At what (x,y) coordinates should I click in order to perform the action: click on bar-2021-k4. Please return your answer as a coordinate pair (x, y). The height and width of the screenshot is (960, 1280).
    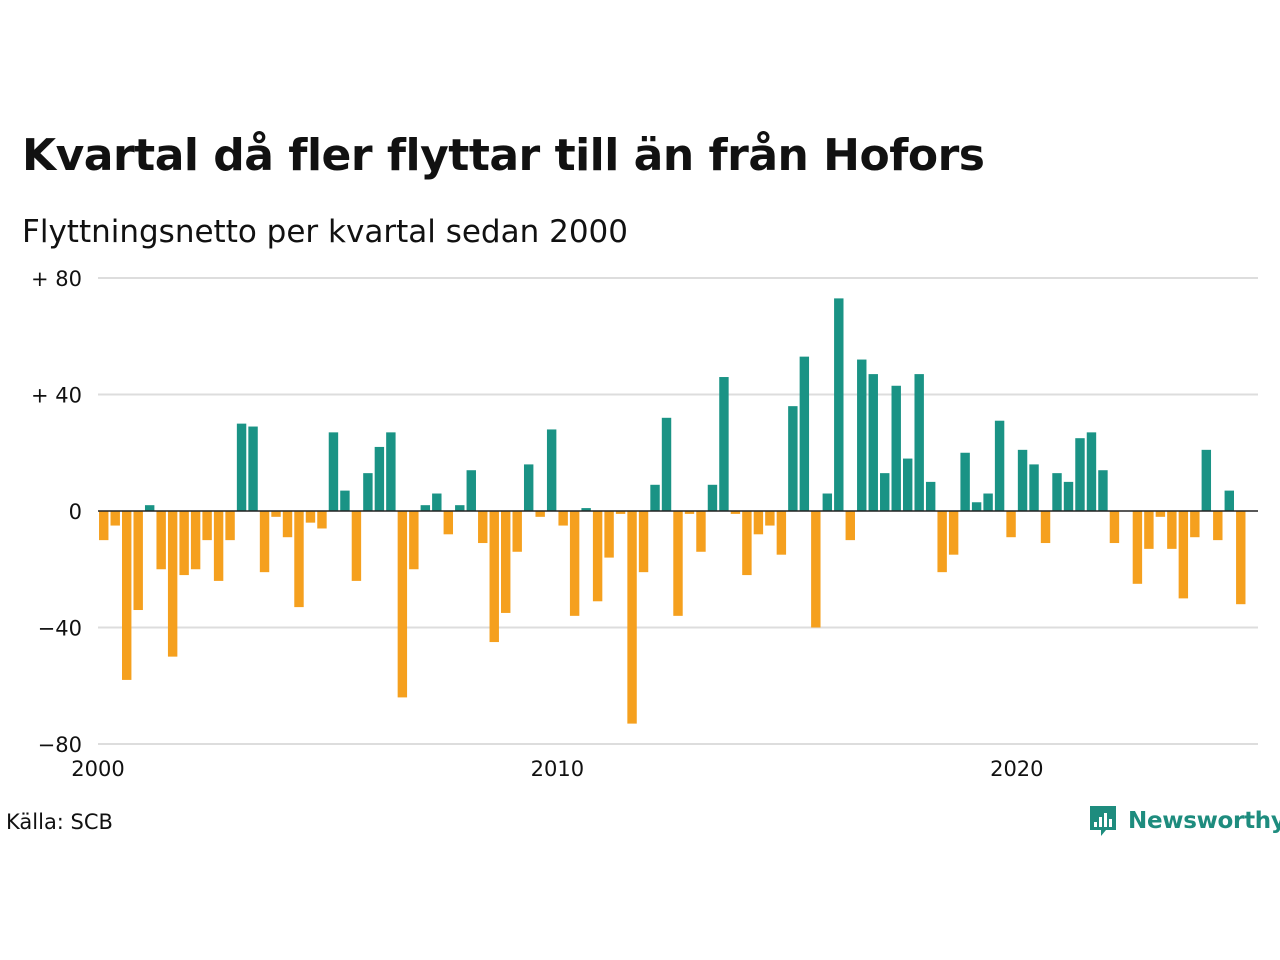
    Looking at the image, I should click on (1103, 490).